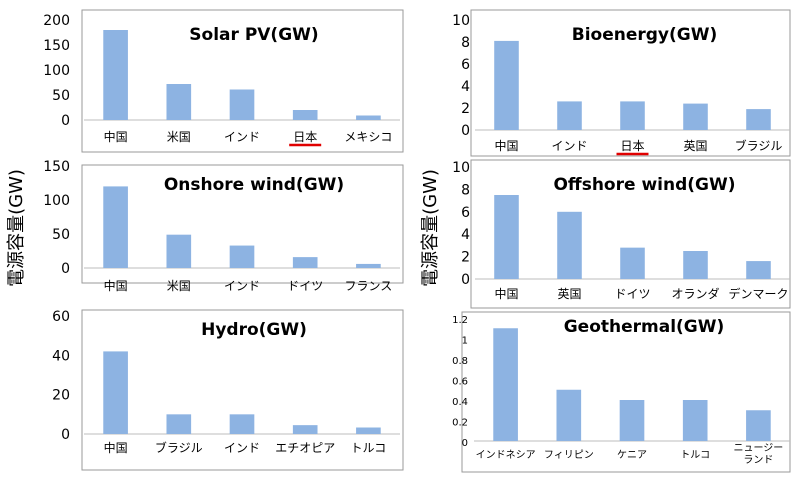  Describe the element at coordinates (65, 121) in the screenshot. I see `solar-y-tick-label: 0` at that location.